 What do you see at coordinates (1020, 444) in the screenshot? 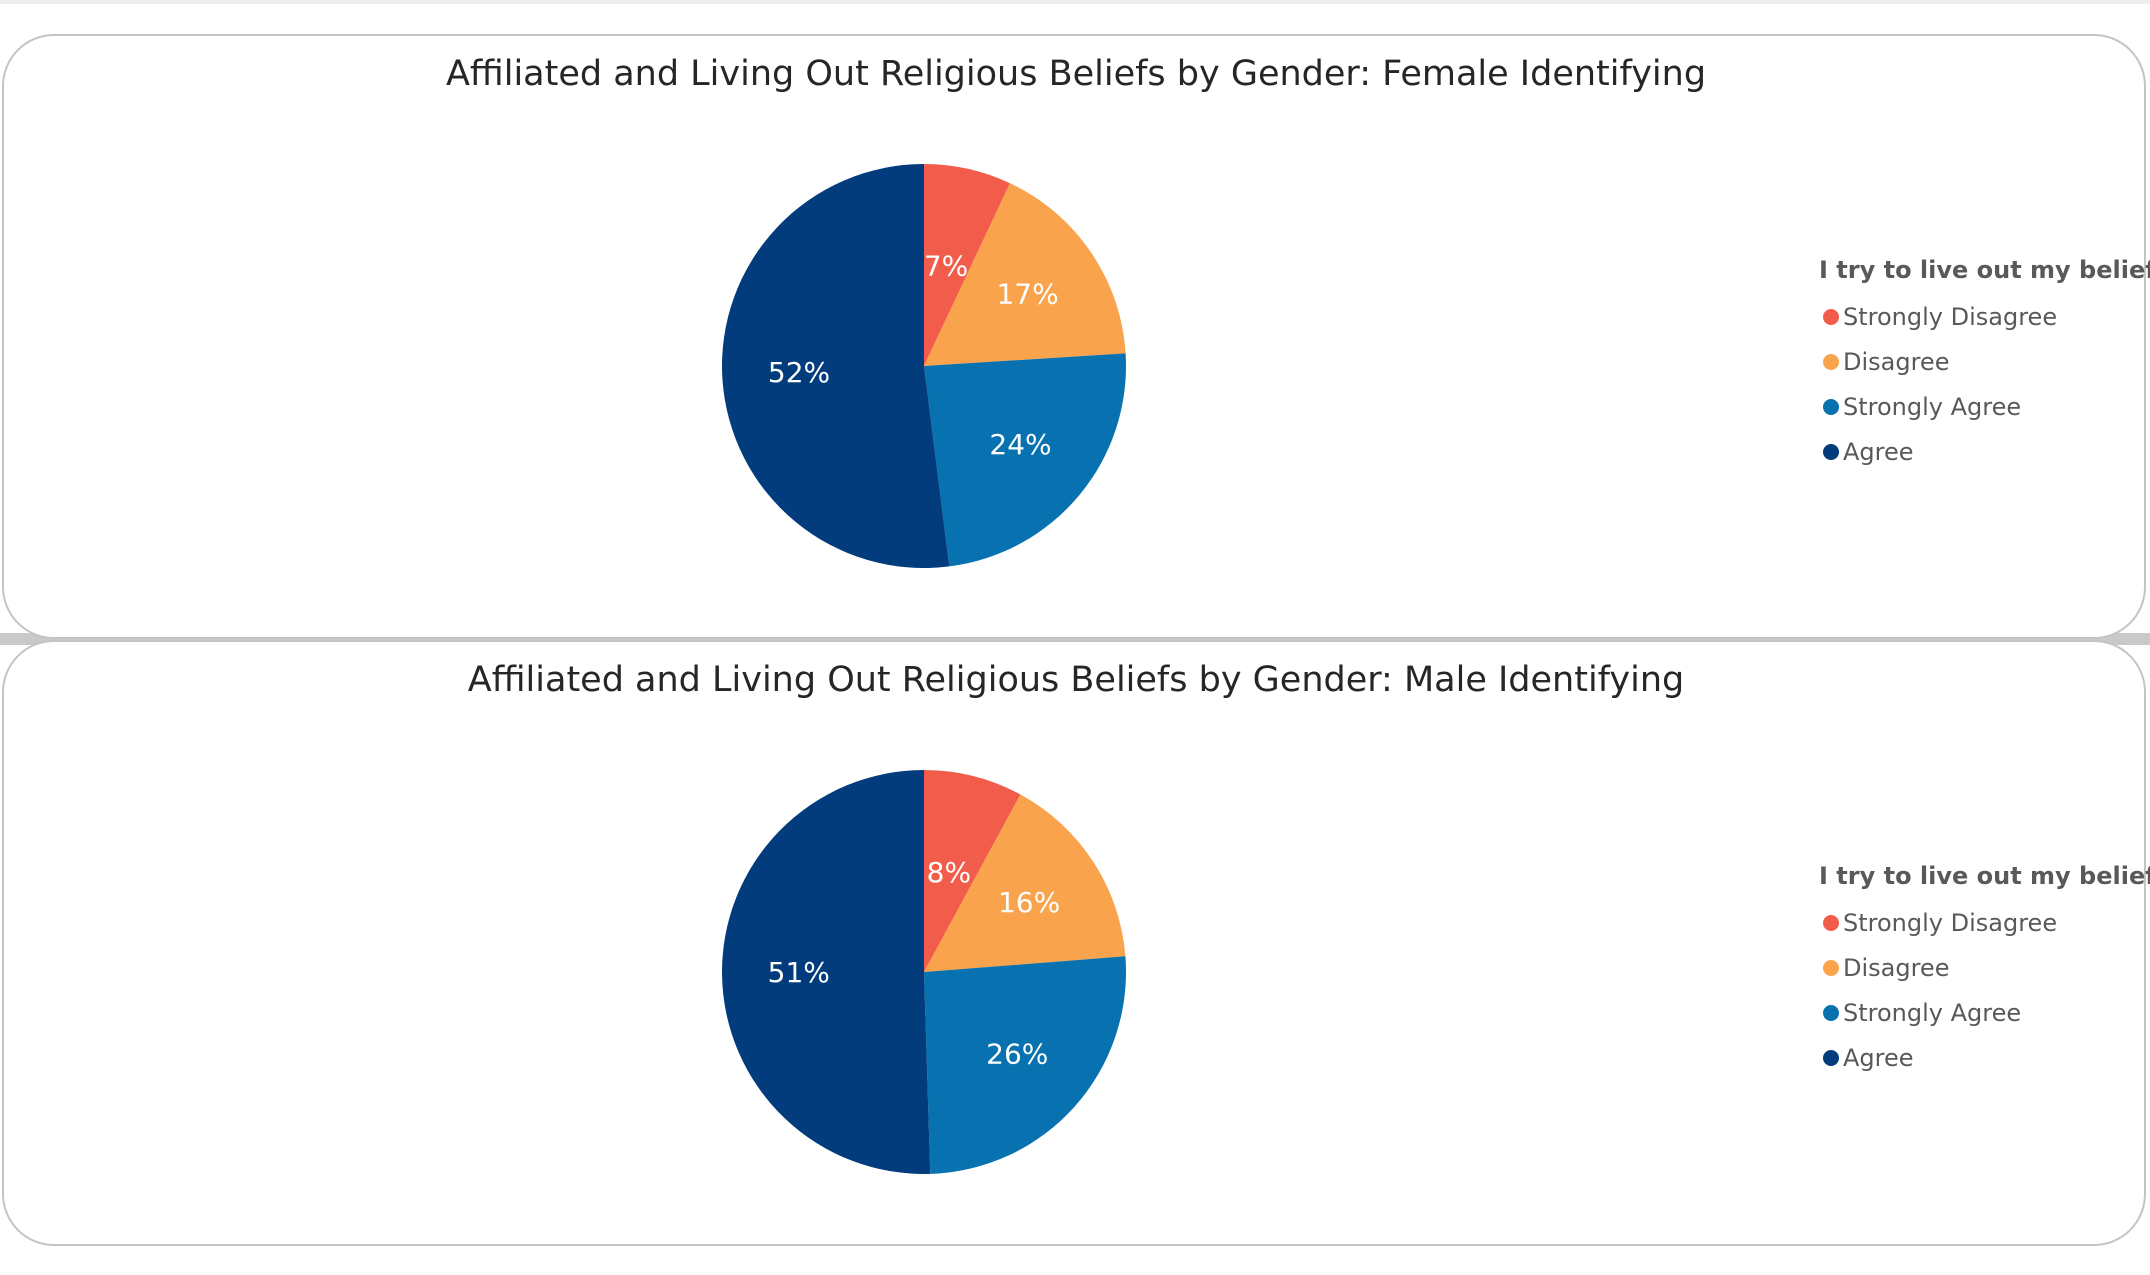
I see `data-label-strongly-agree: 24%` at bounding box center [1020, 444].